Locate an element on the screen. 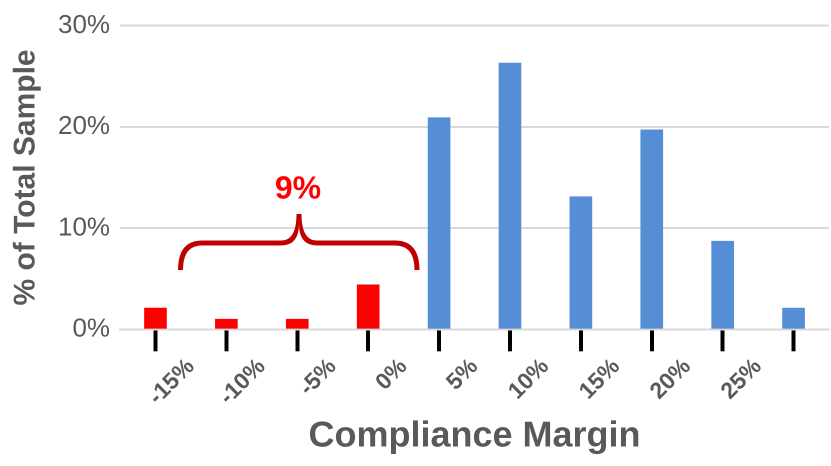  annotation: 9% is located at coordinates (298, 188).